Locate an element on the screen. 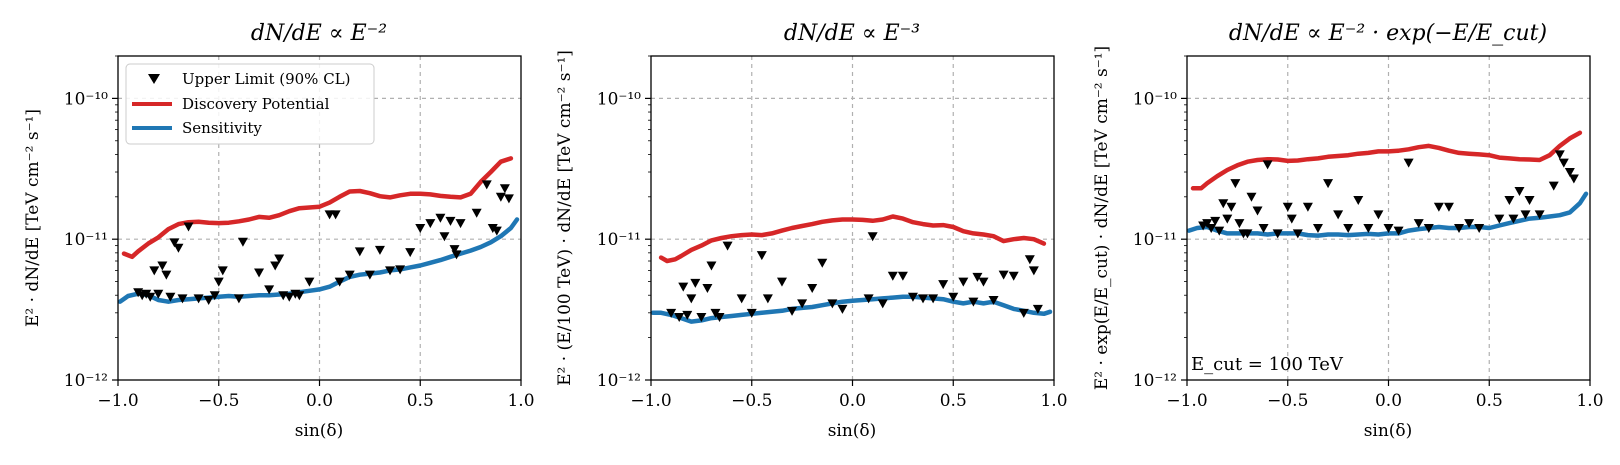  panel-3-annotation: E_cut = 100 TeV is located at coordinates (1267, 364).